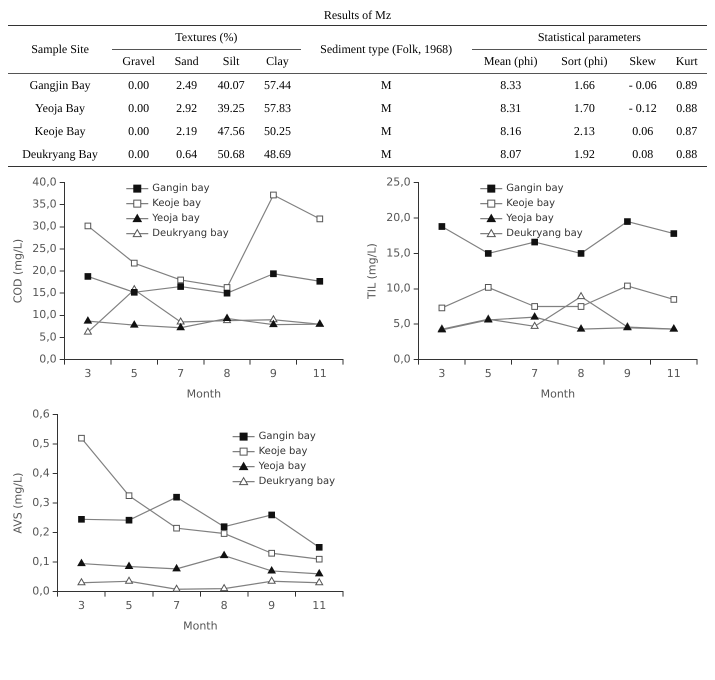 This screenshot has width=715, height=680. I want to click on text: Mean (phi), so click(510, 61).